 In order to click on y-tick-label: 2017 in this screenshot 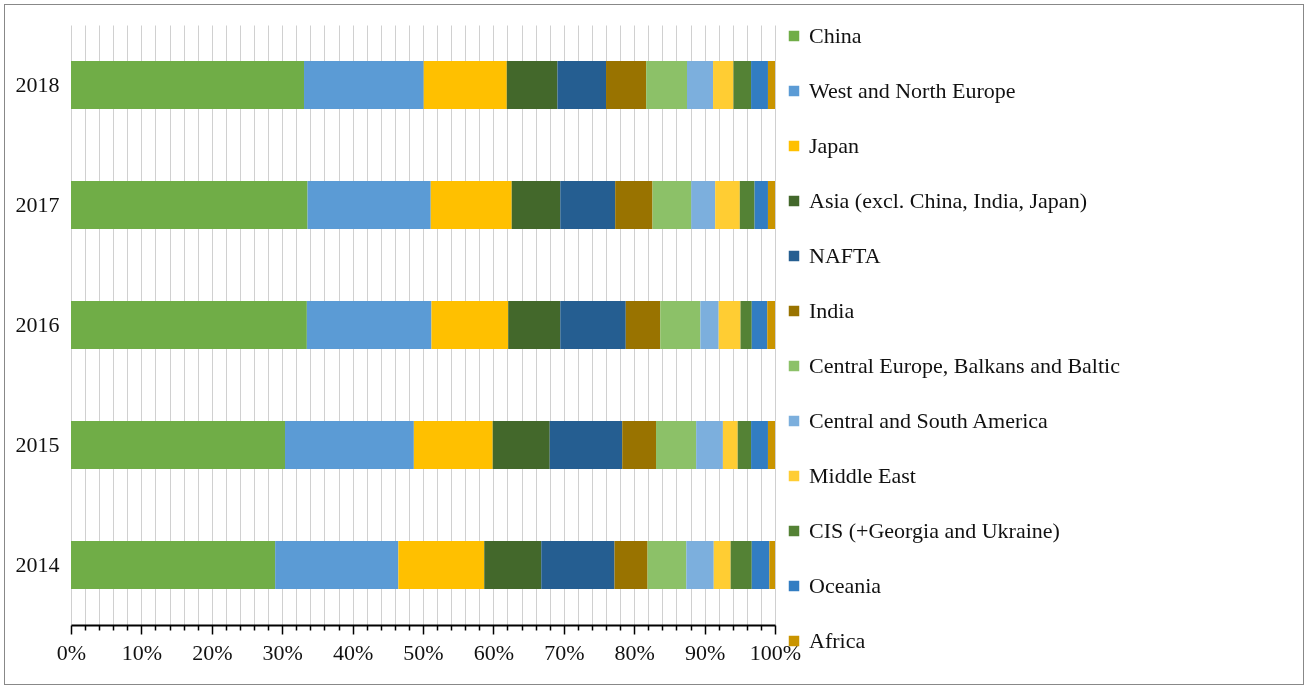, I will do `click(37, 204)`.